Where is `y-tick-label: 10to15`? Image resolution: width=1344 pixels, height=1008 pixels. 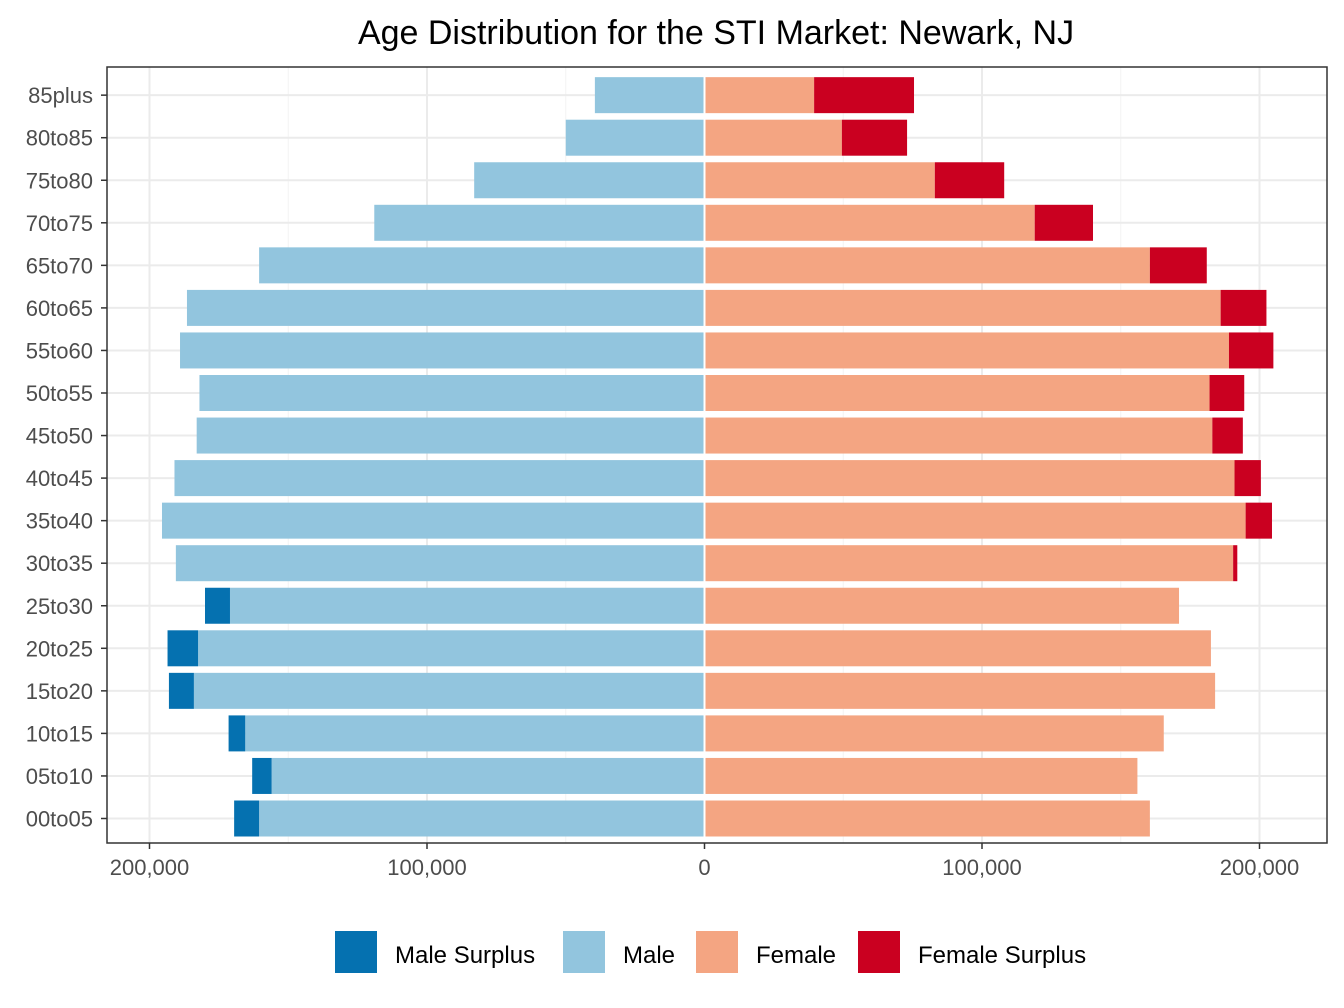
y-tick-label: 10to15 is located at coordinates (59, 733).